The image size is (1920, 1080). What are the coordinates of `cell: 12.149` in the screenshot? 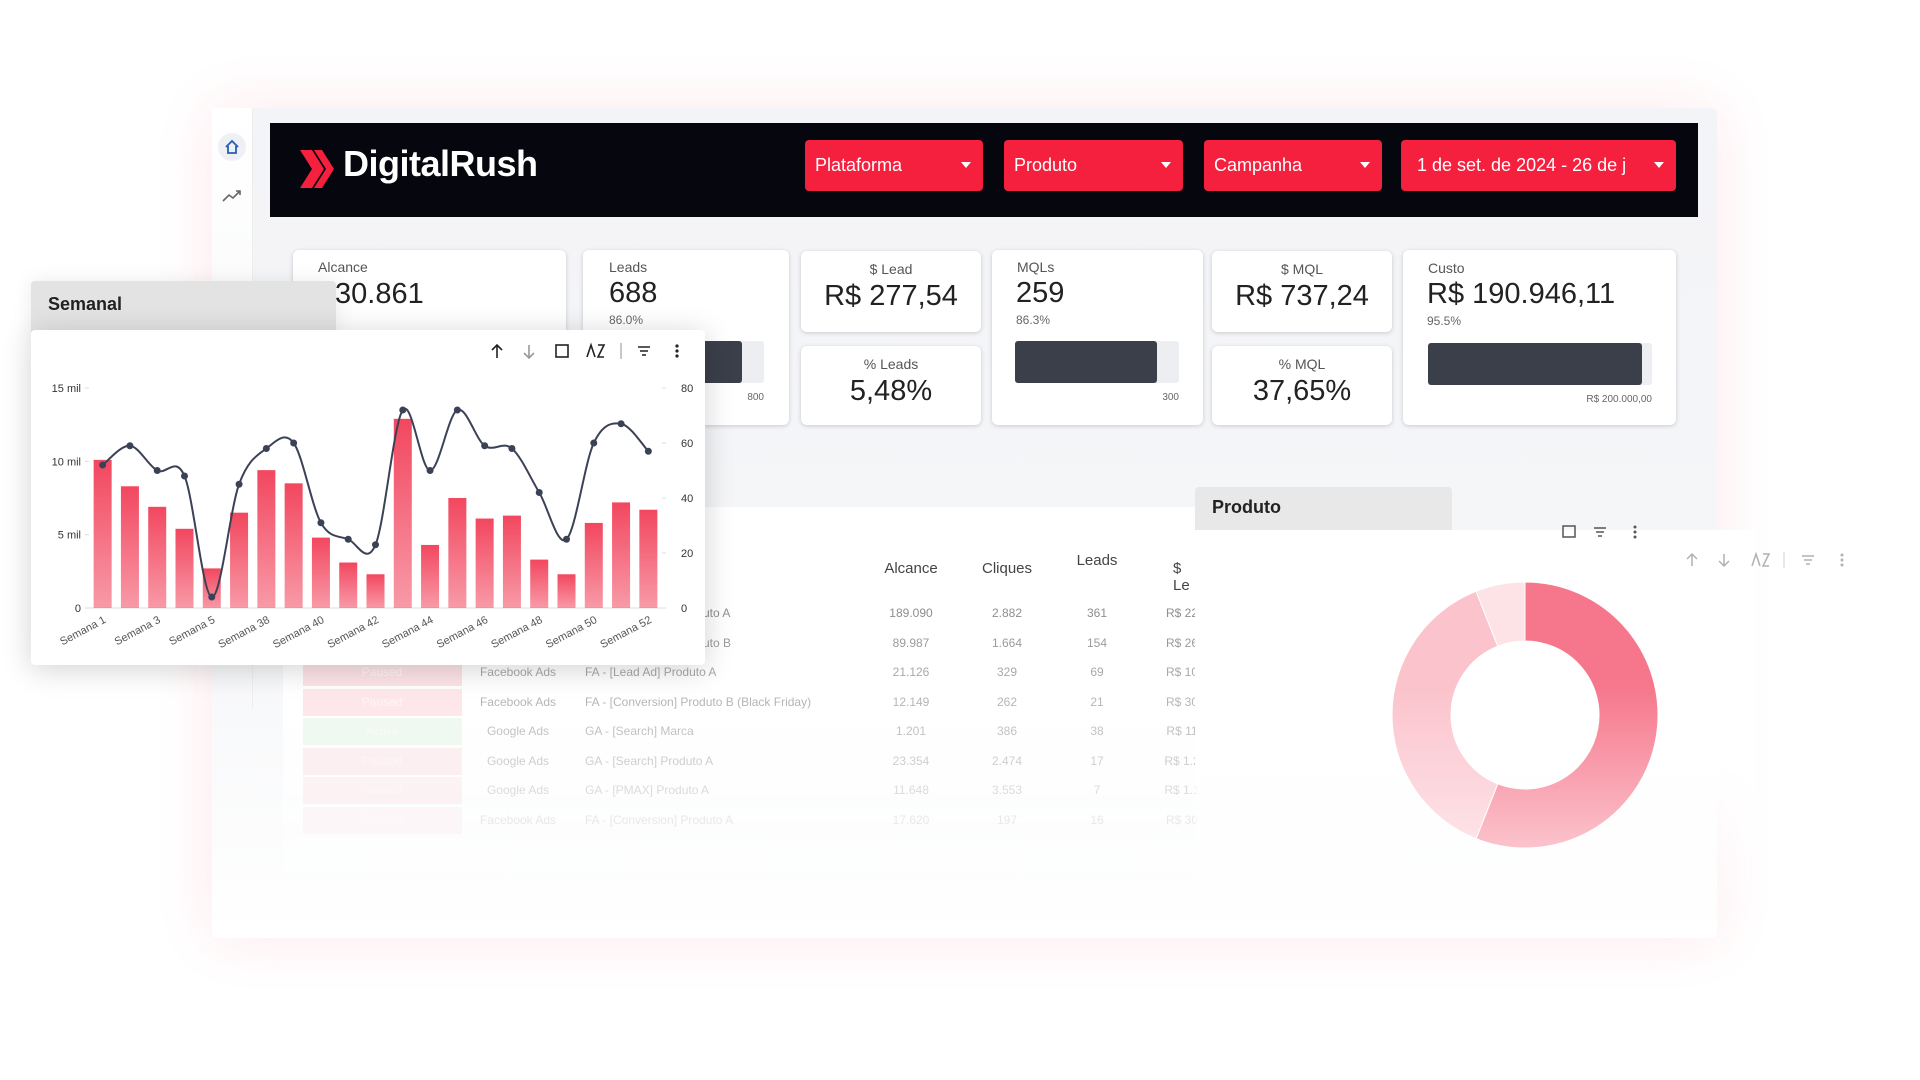 It's located at (911, 701).